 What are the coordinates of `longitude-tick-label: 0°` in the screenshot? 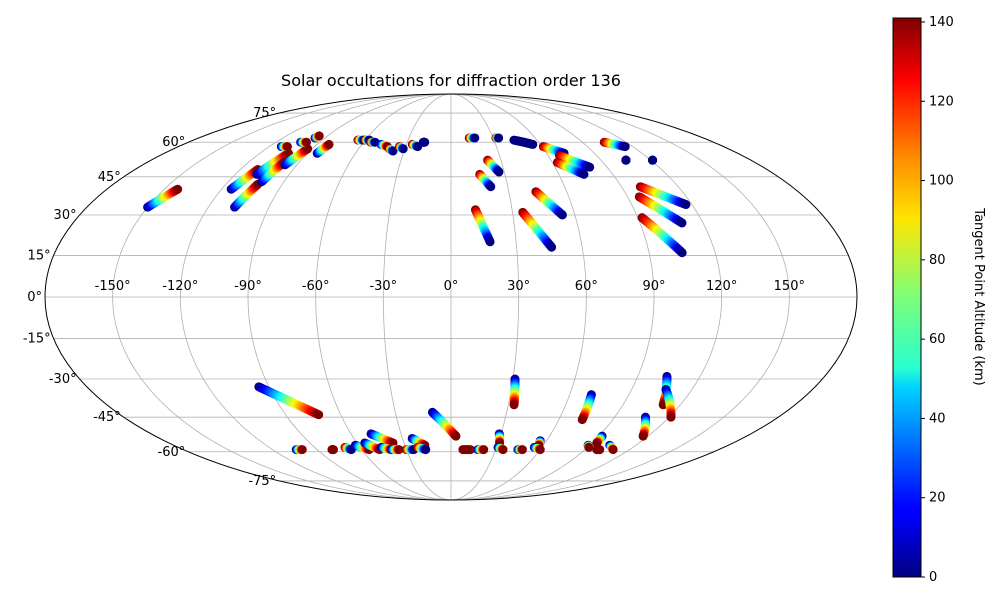 It's located at (451, 286).